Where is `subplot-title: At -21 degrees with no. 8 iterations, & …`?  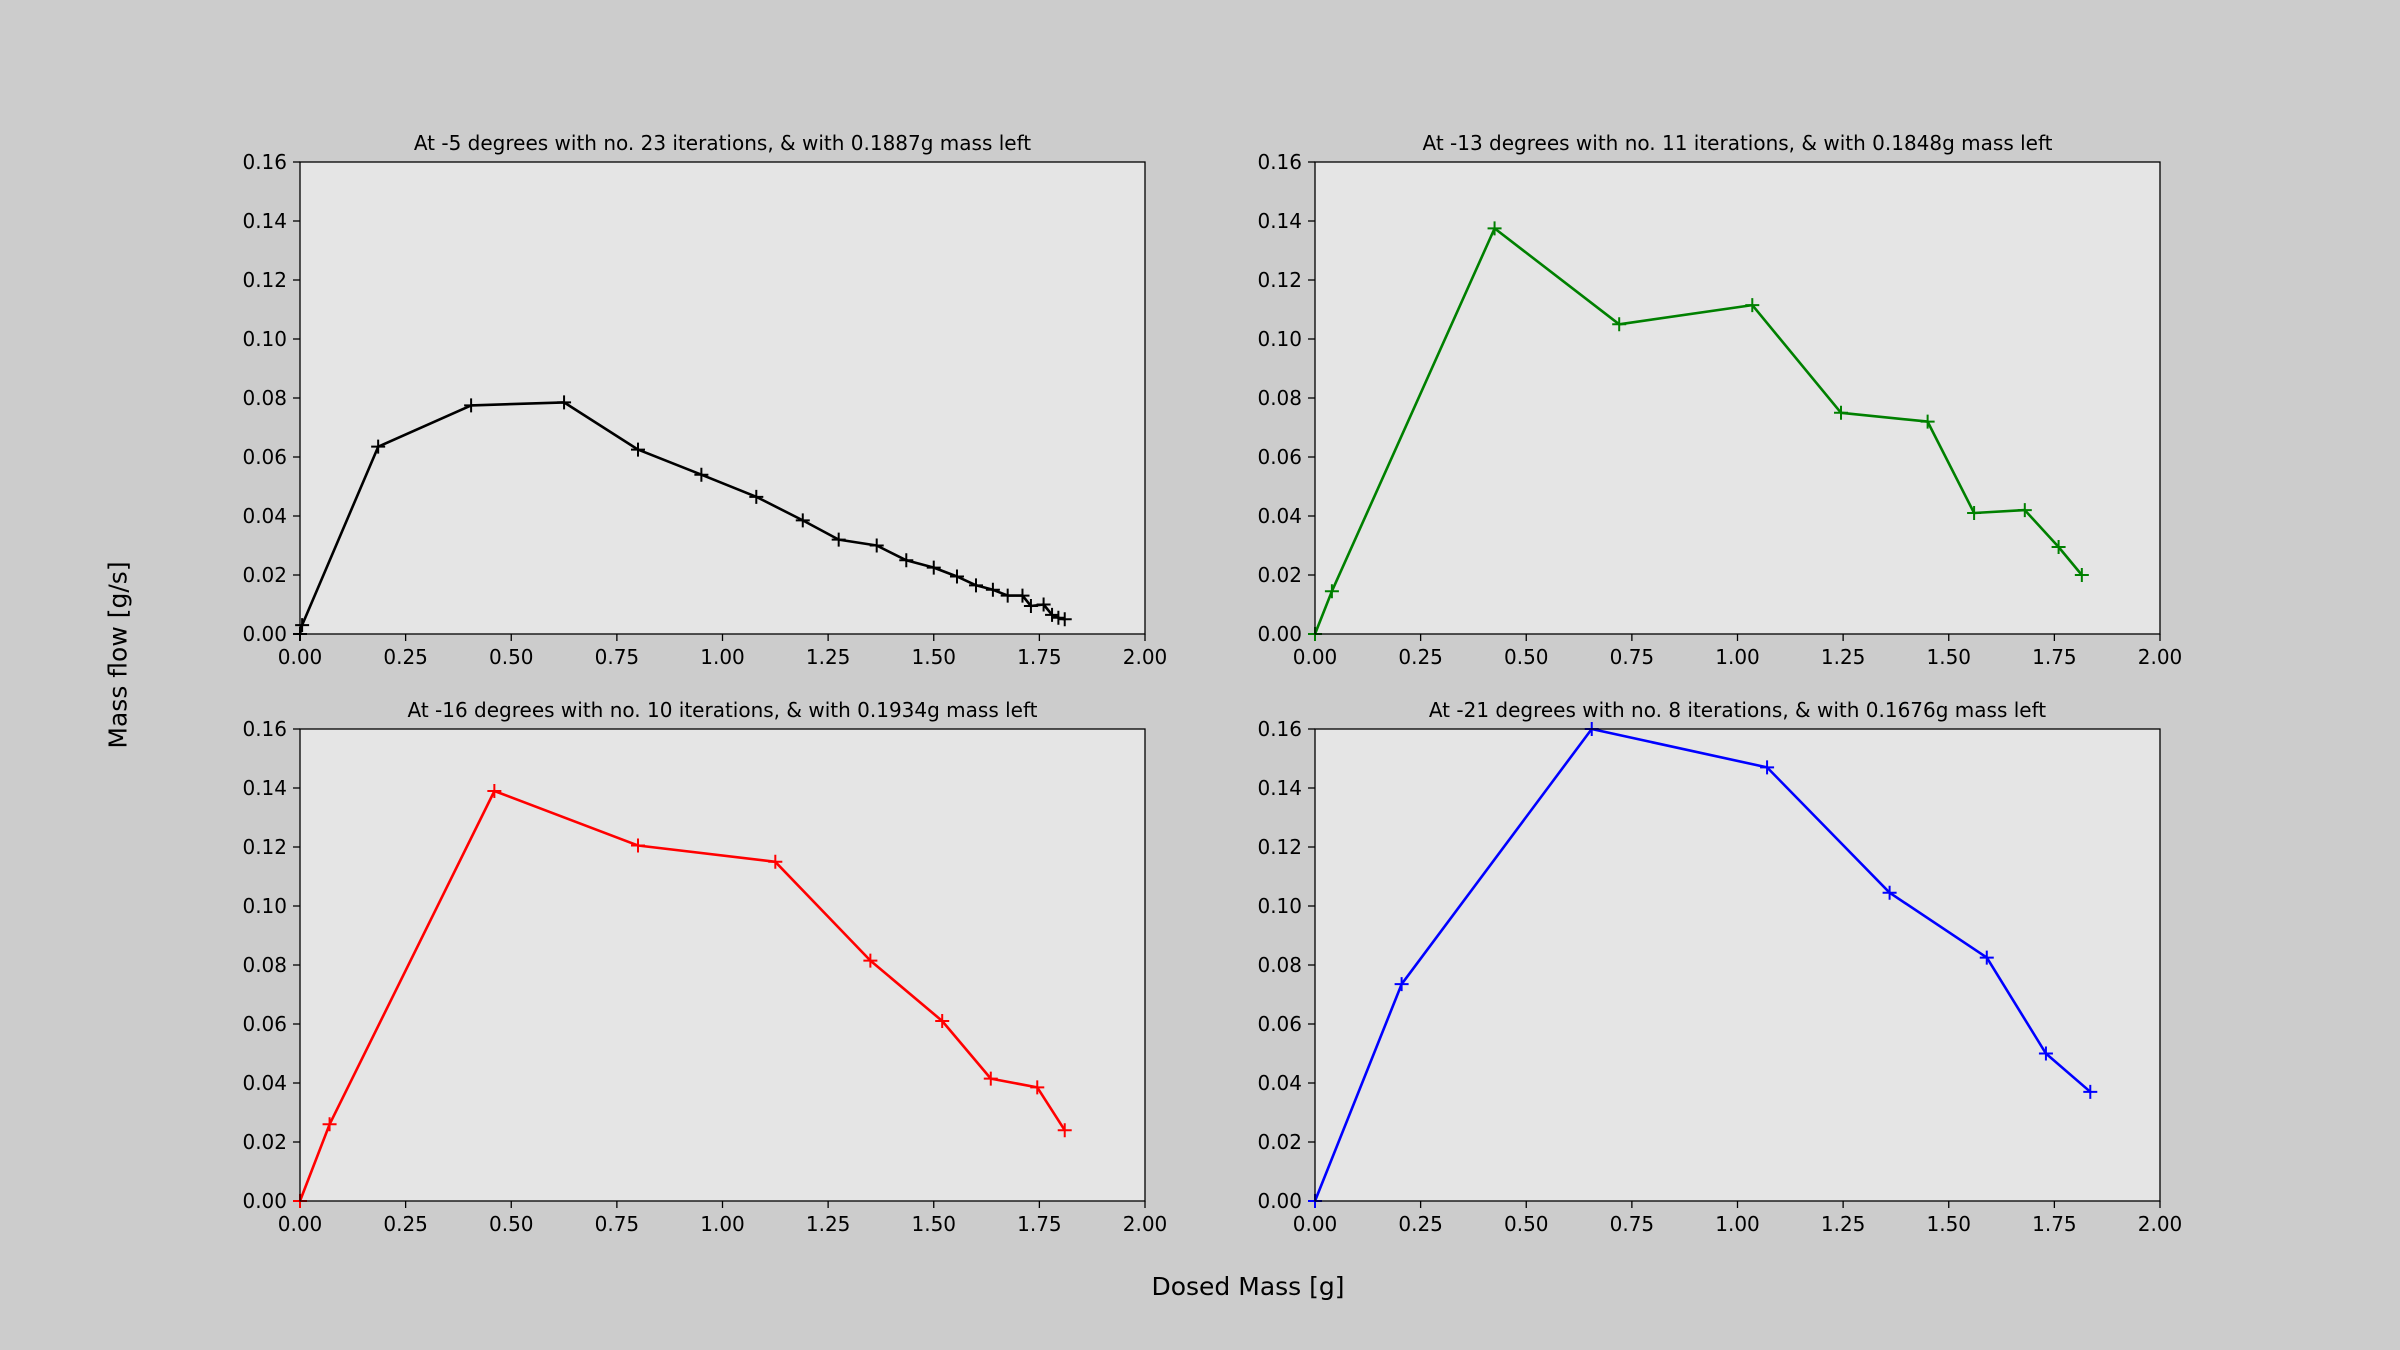 subplot-title: At -21 degrees with no. 8 iterations, & … is located at coordinates (1737, 710).